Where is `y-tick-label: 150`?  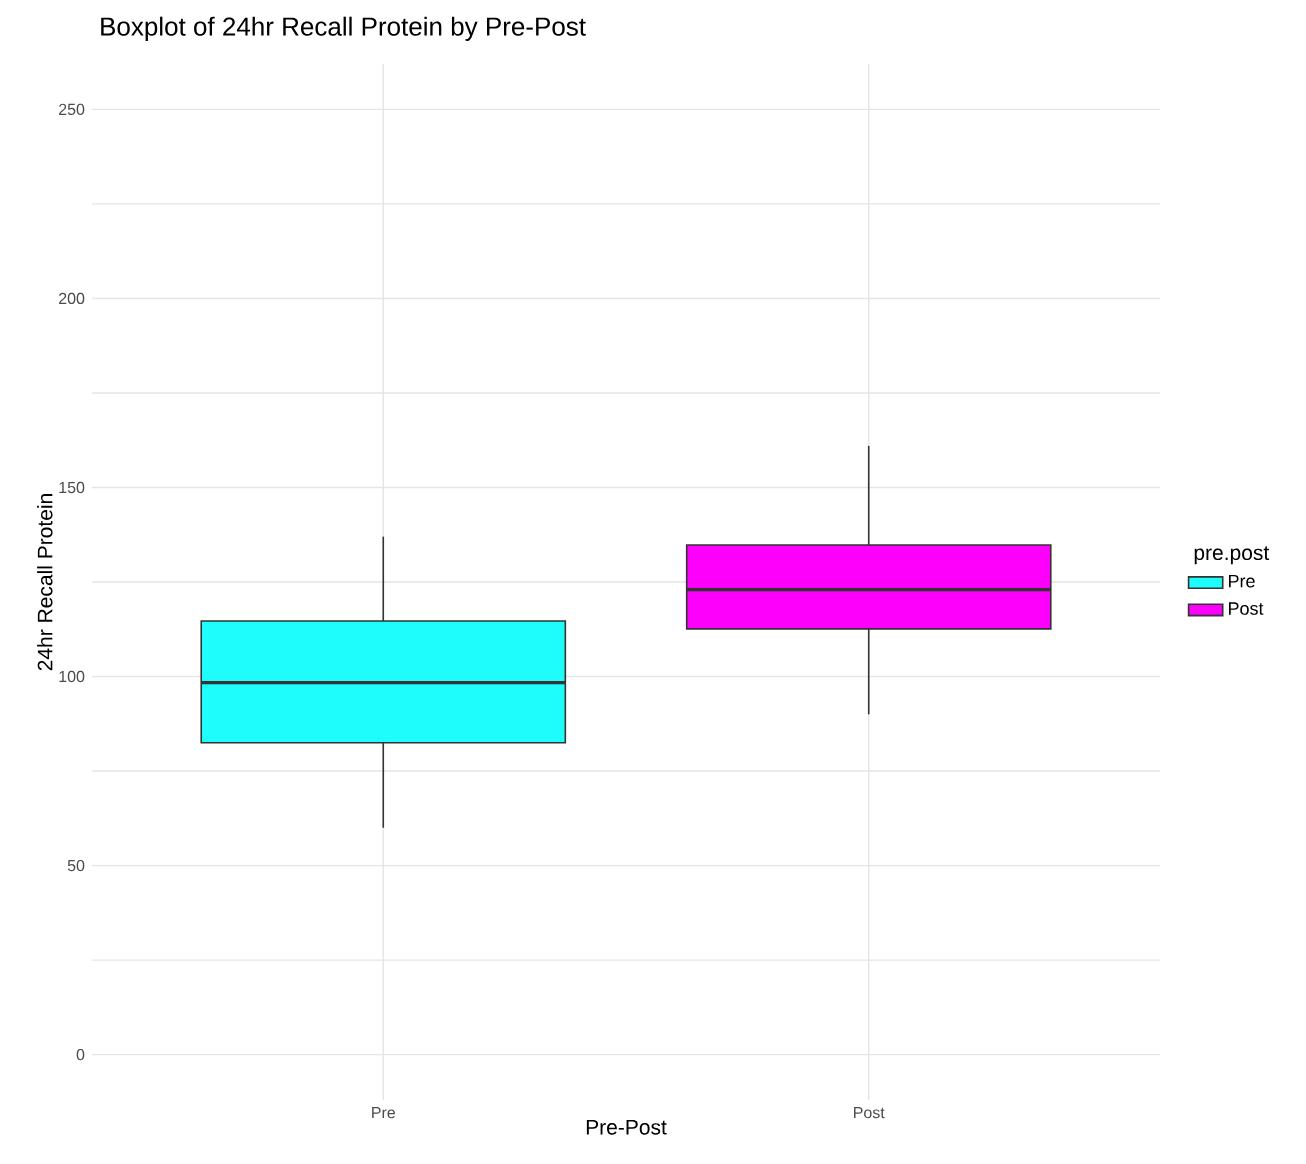 y-tick-label: 150 is located at coordinates (72, 487).